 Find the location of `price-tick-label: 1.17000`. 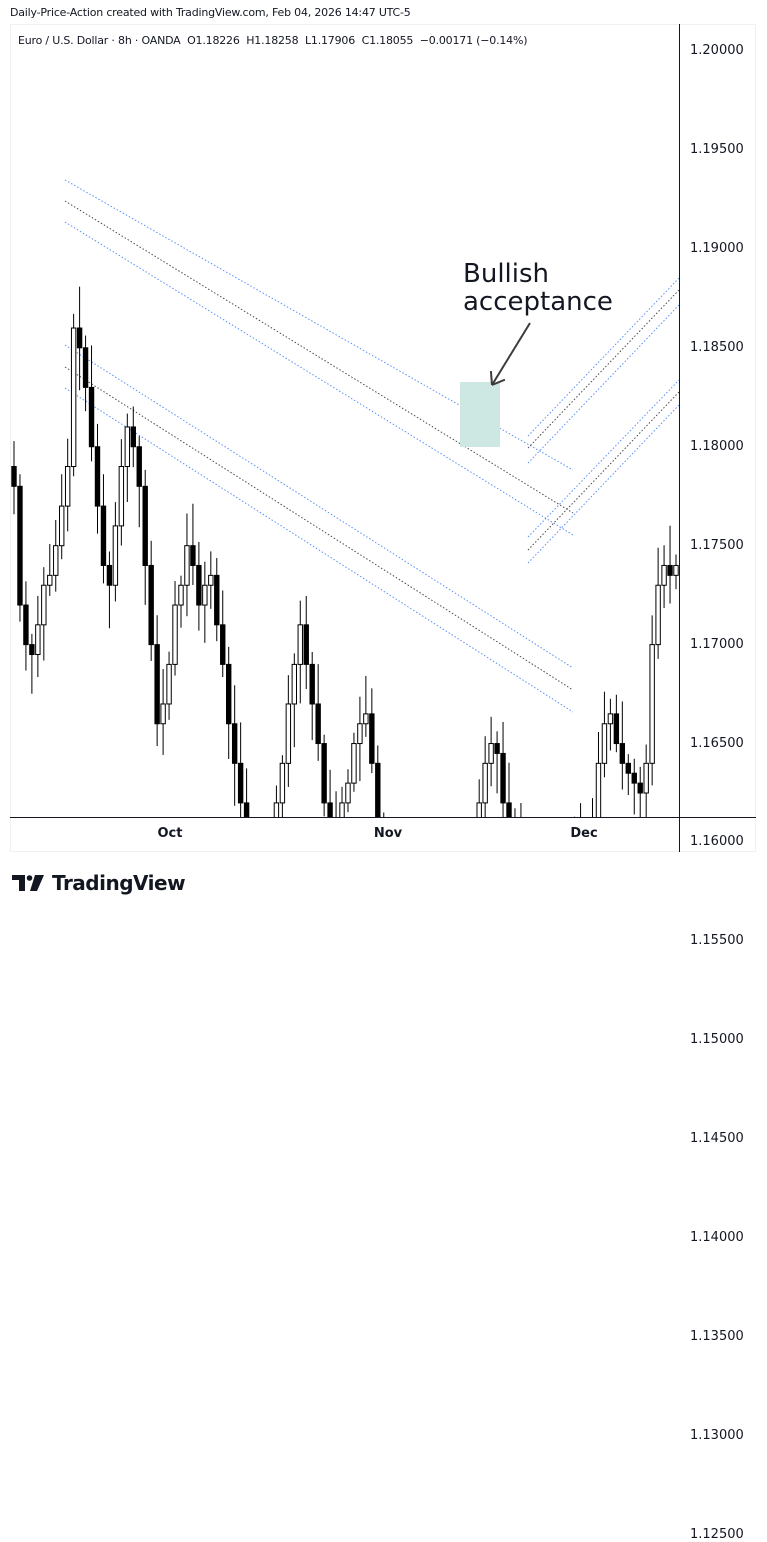

price-tick-label: 1.17000 is located at coordinates (717, 644).